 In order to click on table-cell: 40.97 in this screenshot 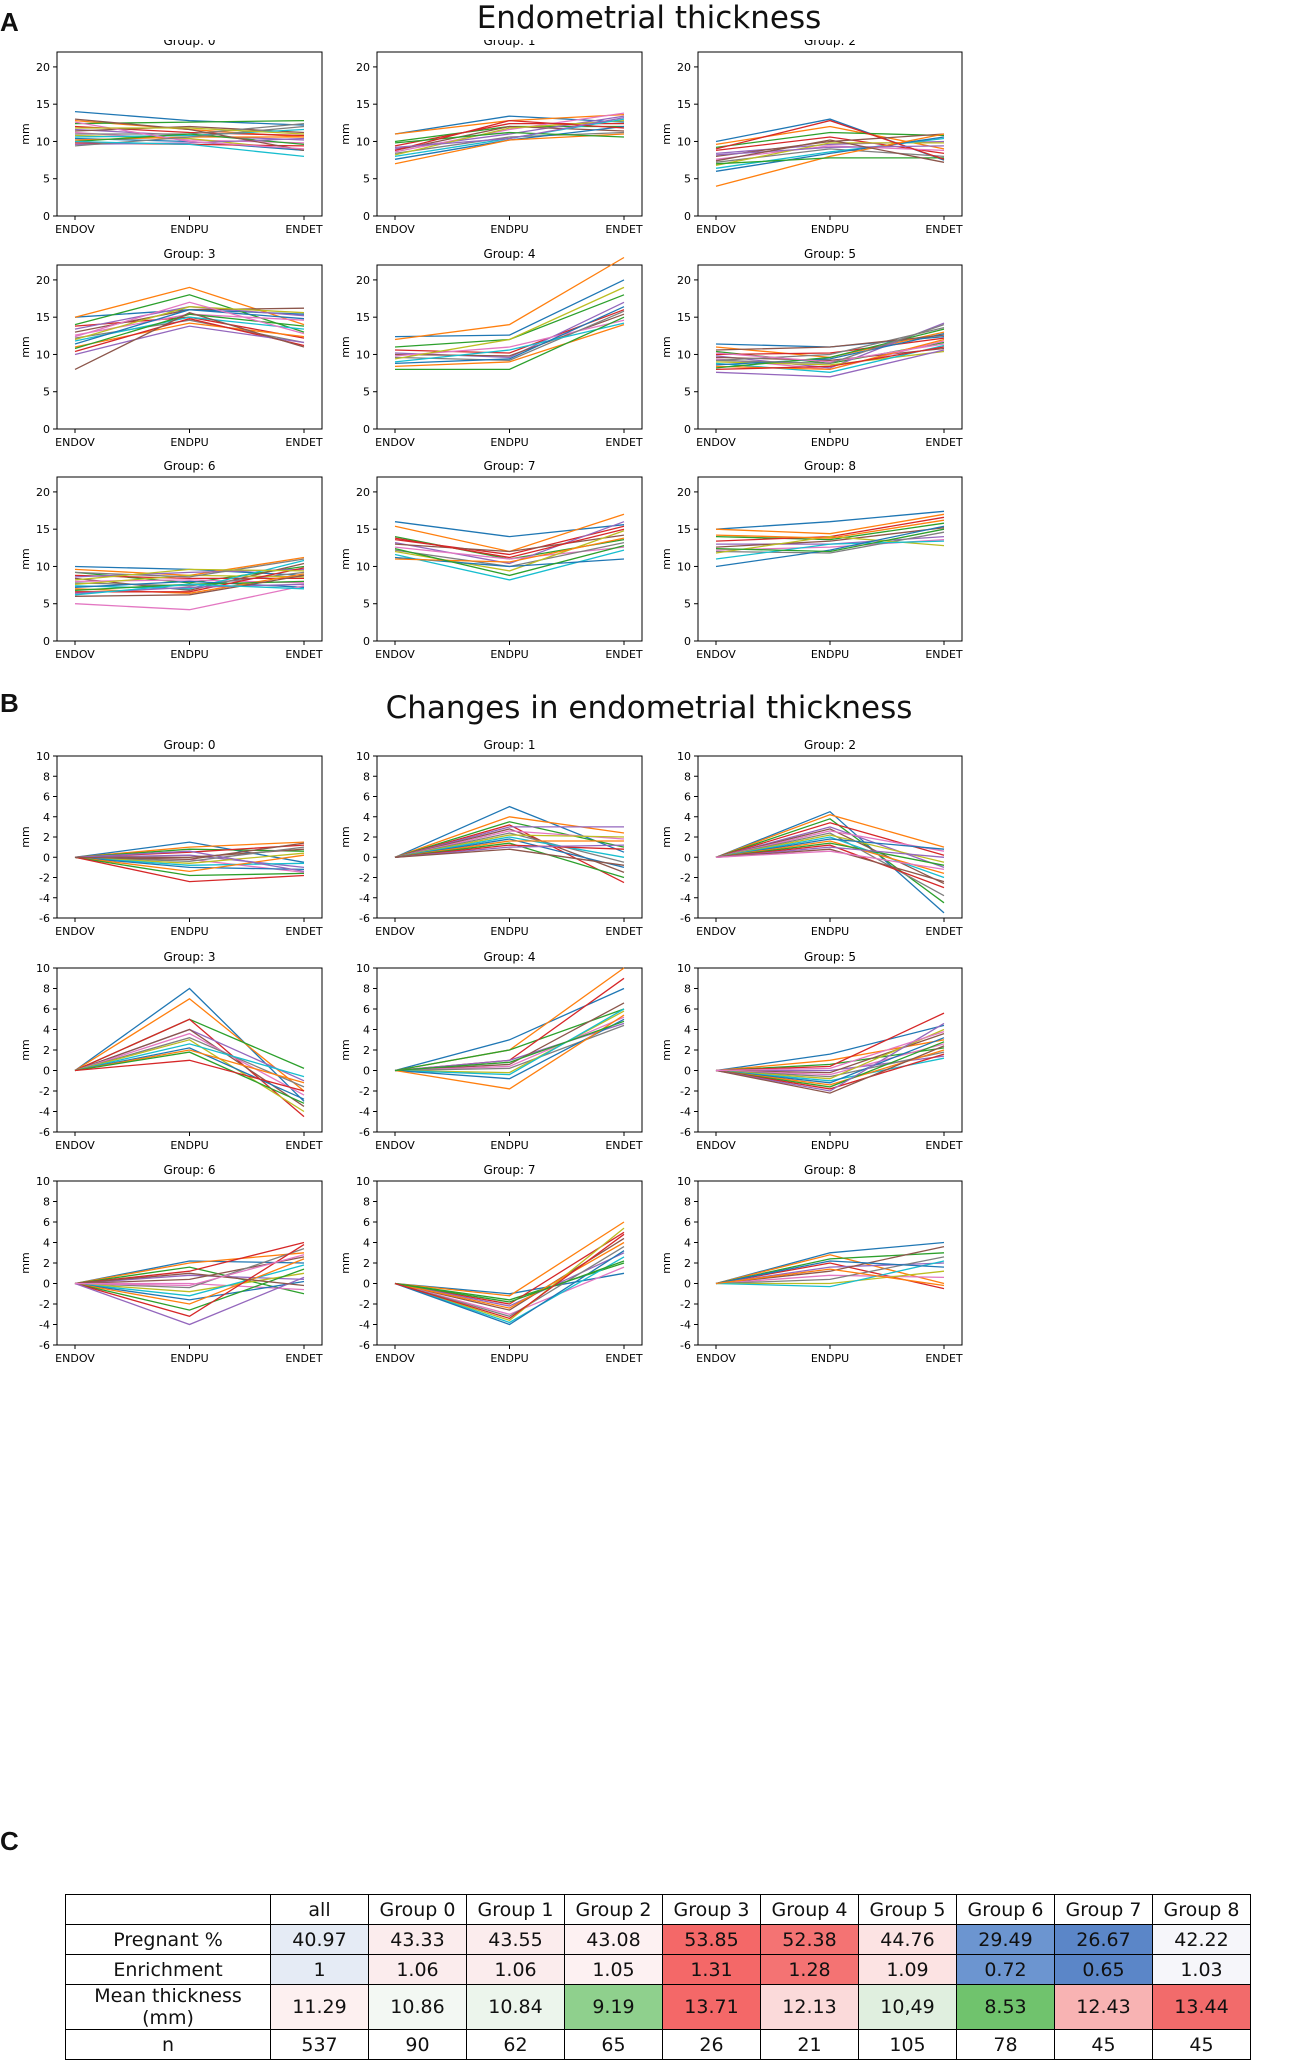, I will do `click(319, 1939)`.